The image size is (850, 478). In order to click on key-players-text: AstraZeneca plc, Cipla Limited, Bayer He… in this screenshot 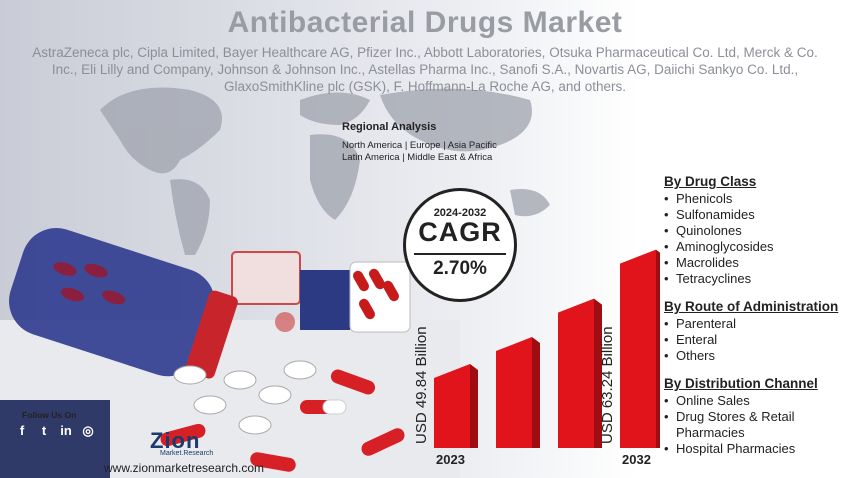, I will do `click(425, 69)`.